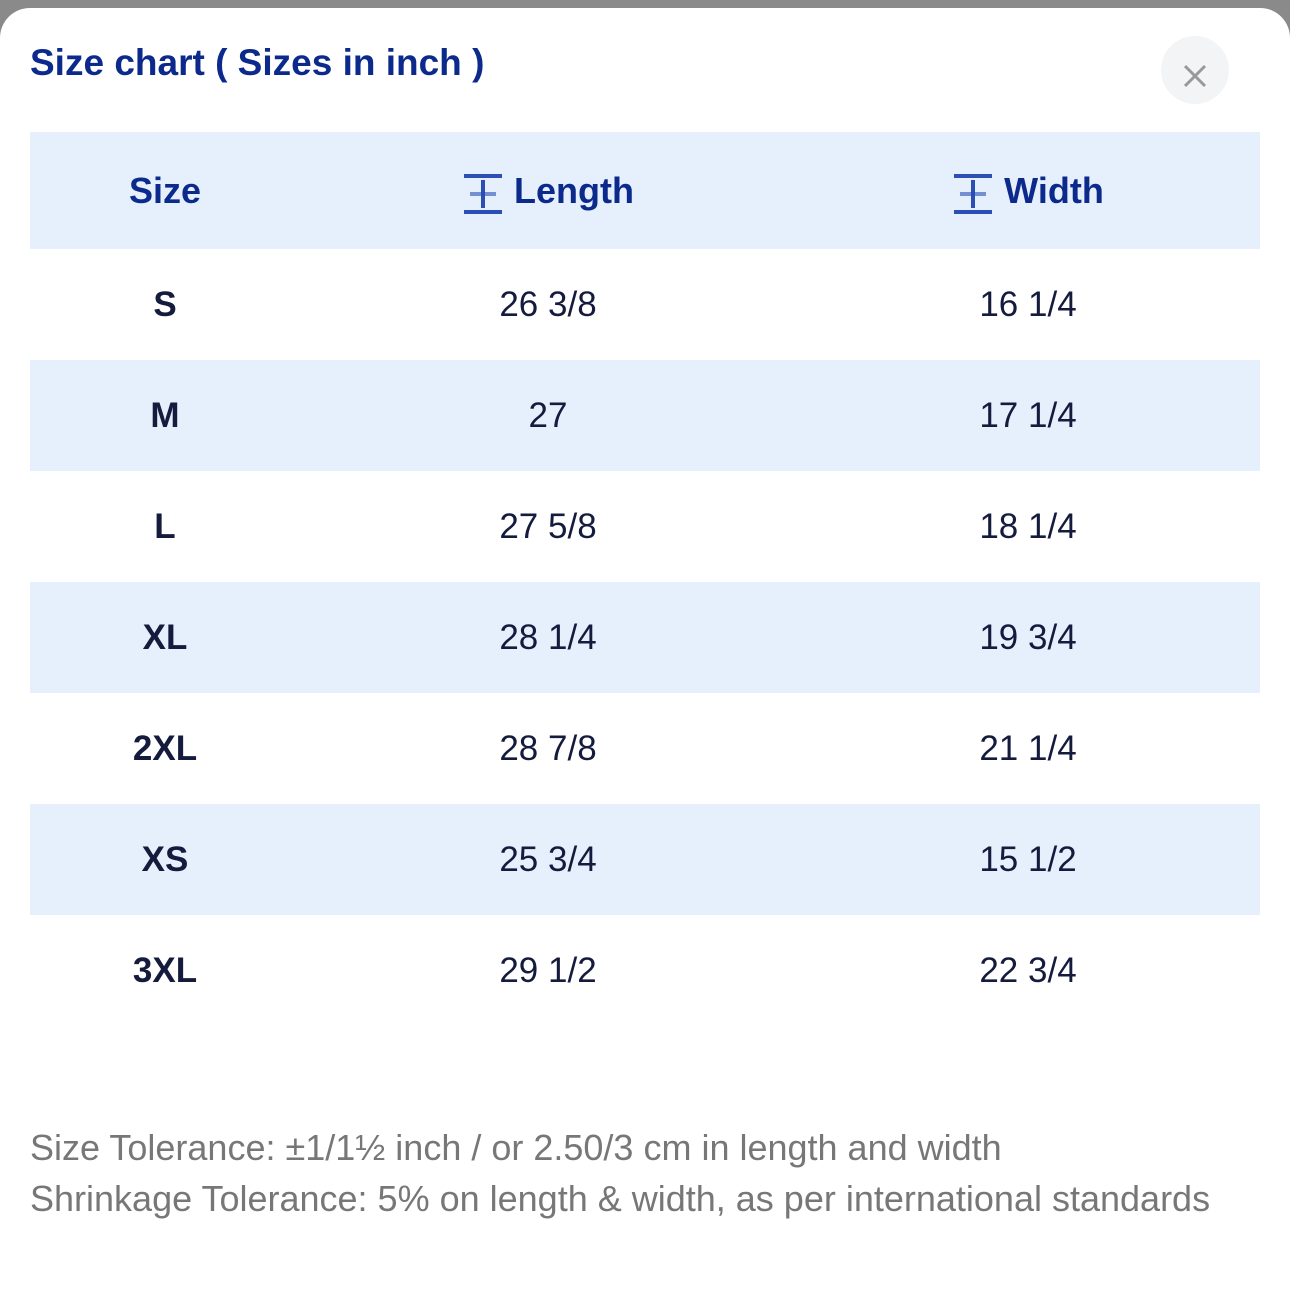 The height and width of the screenshot is (1290, 1290). What do you see at coordinates (483, 193) in the screenshot?
I see `length-icon` at bounding box center [483, 193].